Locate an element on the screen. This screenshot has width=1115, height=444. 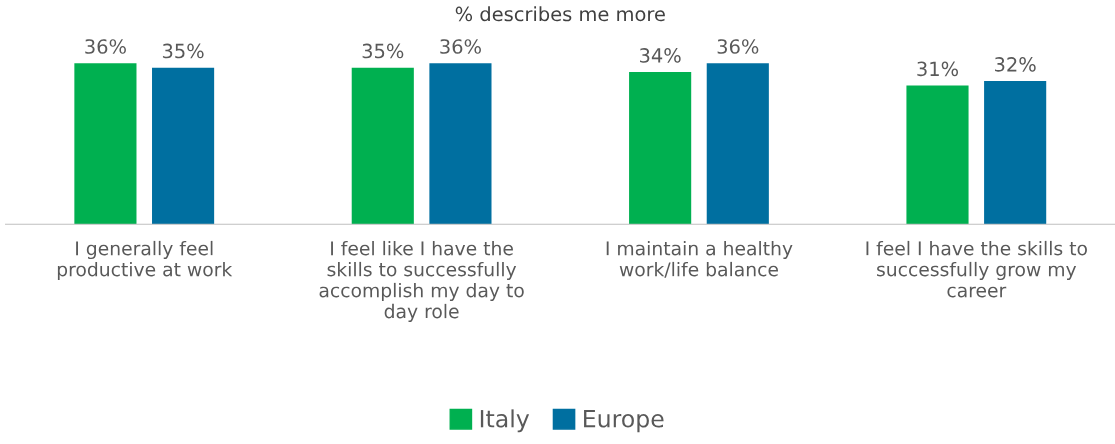
legend-label: Italy is located at coordinates (505, 421).